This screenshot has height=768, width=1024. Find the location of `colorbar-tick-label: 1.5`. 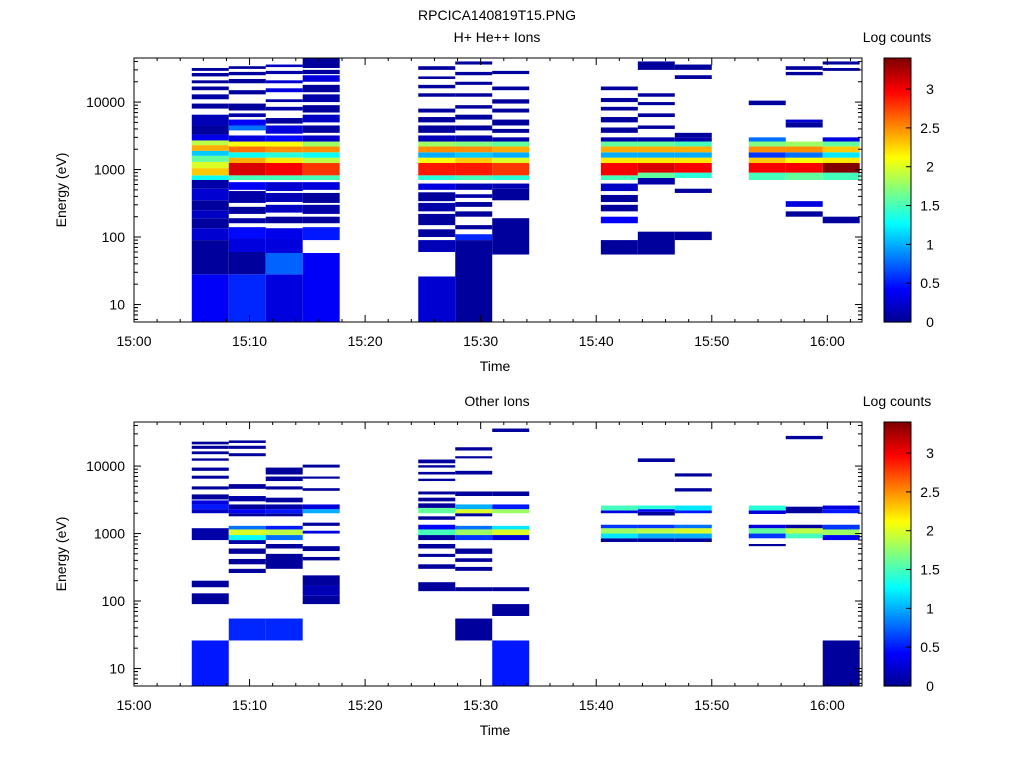

colorbar-tick-label: 1.5 is located at coordinates (930, 206).